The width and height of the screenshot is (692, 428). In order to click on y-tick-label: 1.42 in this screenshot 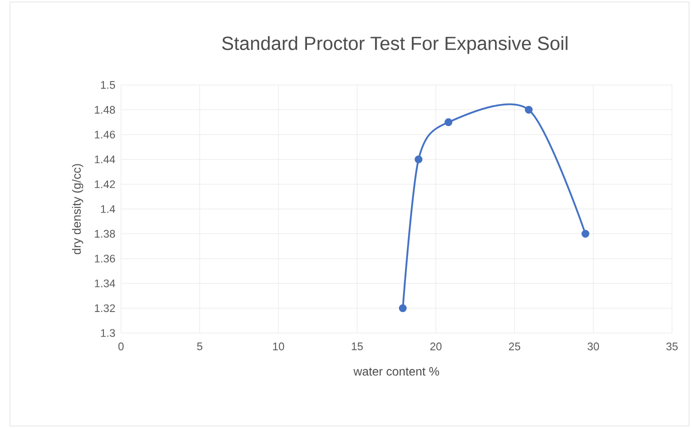, I will do `click(104, 184)`.